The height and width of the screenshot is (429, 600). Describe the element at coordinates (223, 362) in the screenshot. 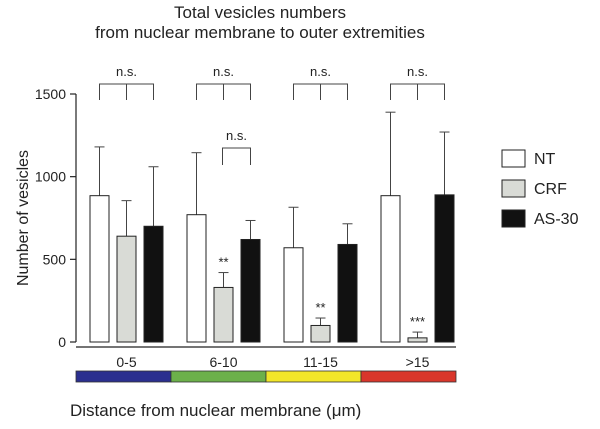

I see `x-tick-label: 6-10` at that location.